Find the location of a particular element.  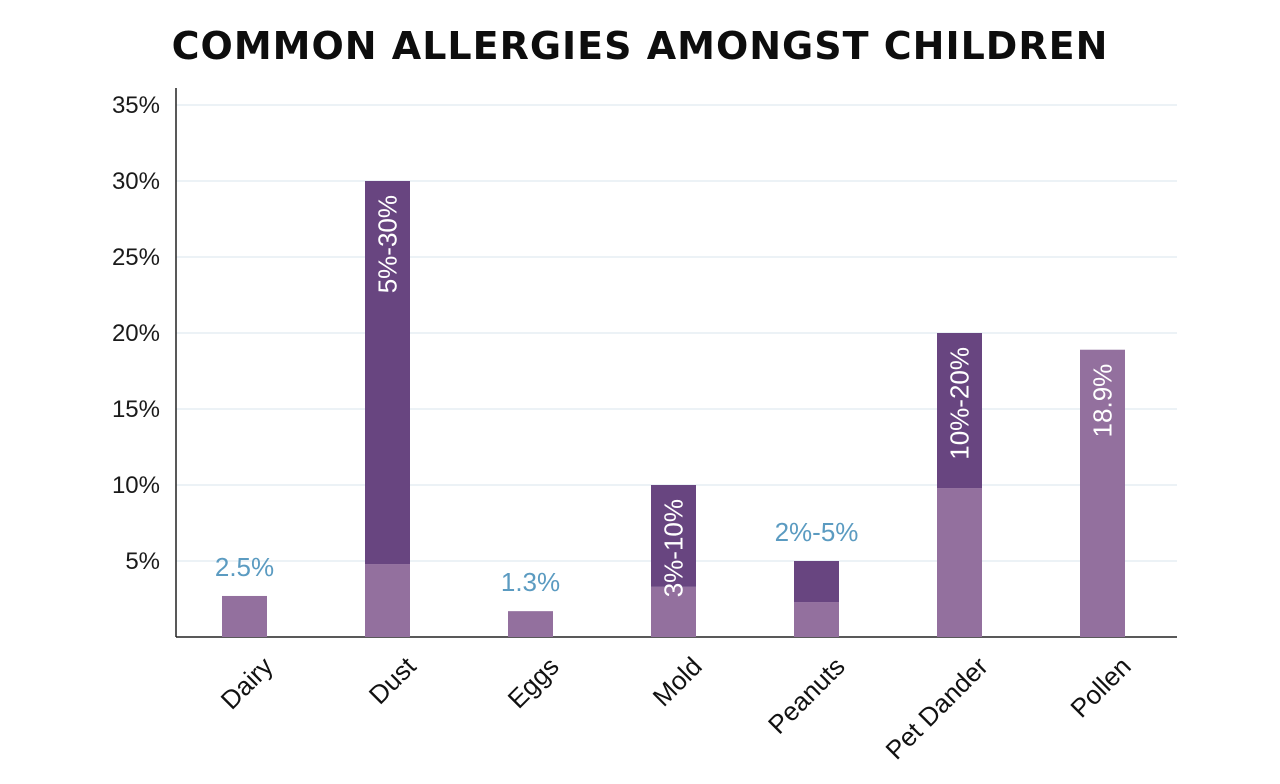

x-tick-label: Dairy is located at coordinates (247, 683).